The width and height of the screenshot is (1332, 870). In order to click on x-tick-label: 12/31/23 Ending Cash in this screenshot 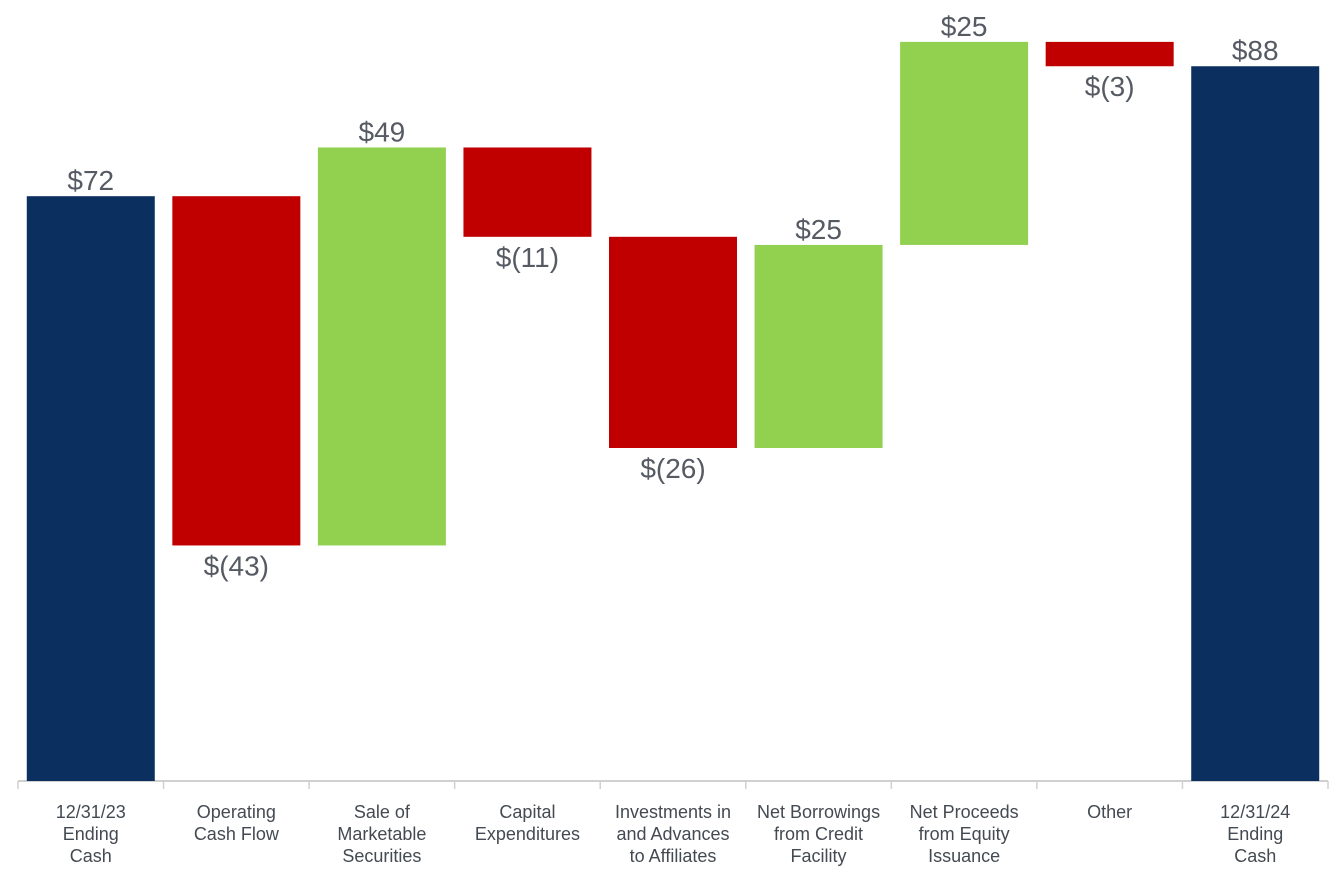, I will do `click(90, 834)`.